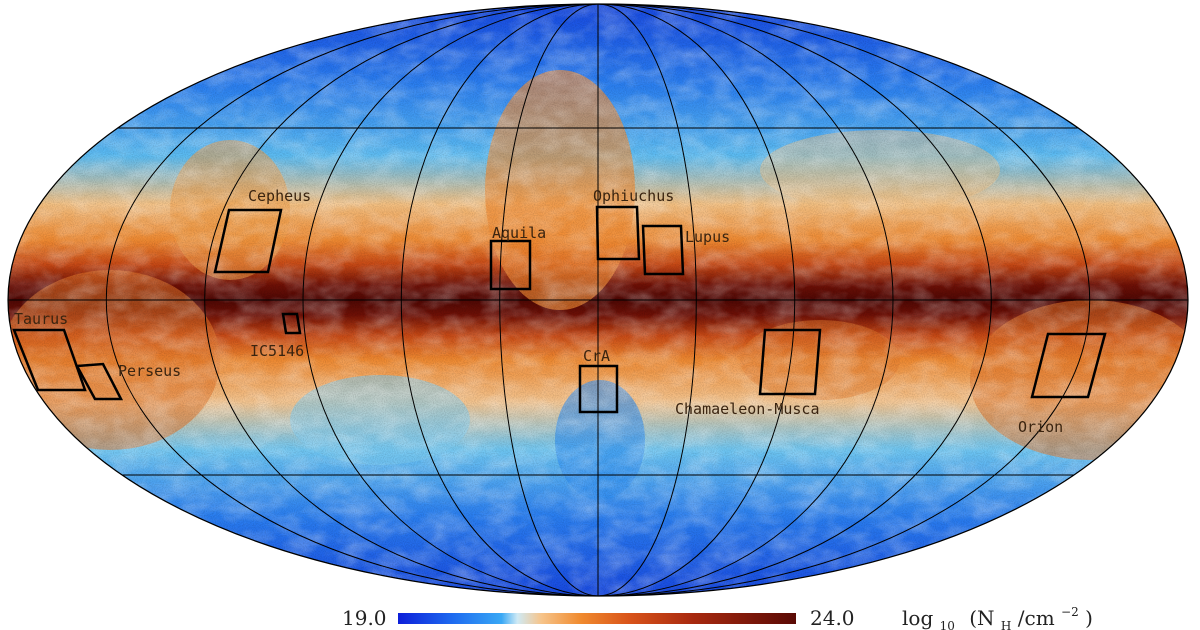 The width and height of the screenshot is (1200, 630). Describe the element at coordinates (663, 250) in the screenshot. I see `region-box-lupus` at that location.